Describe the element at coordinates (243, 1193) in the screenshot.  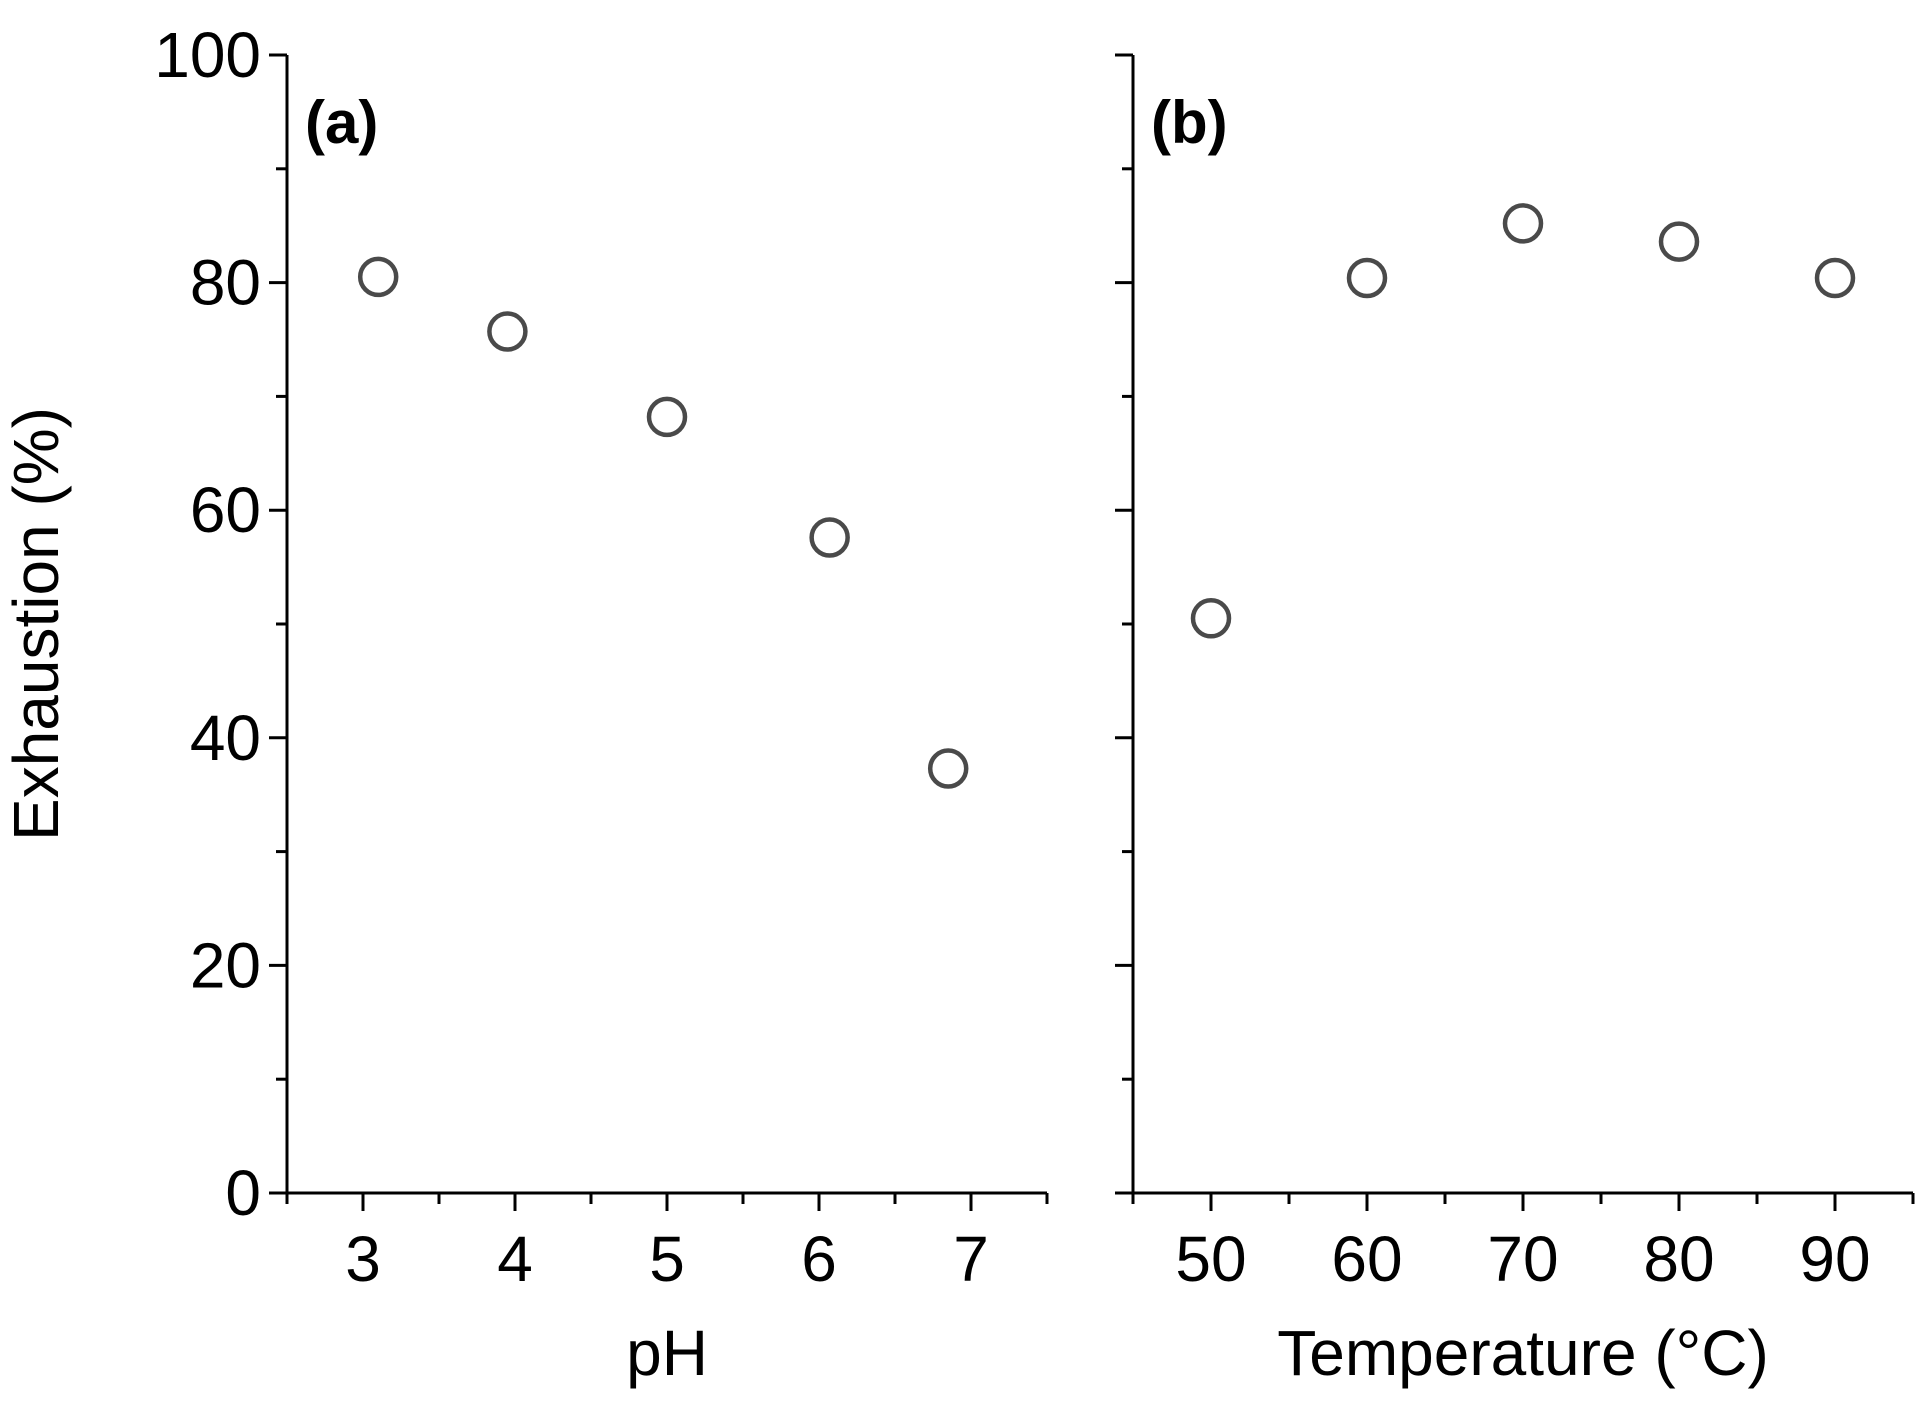
I see `y-tick-label: 0` at that location.